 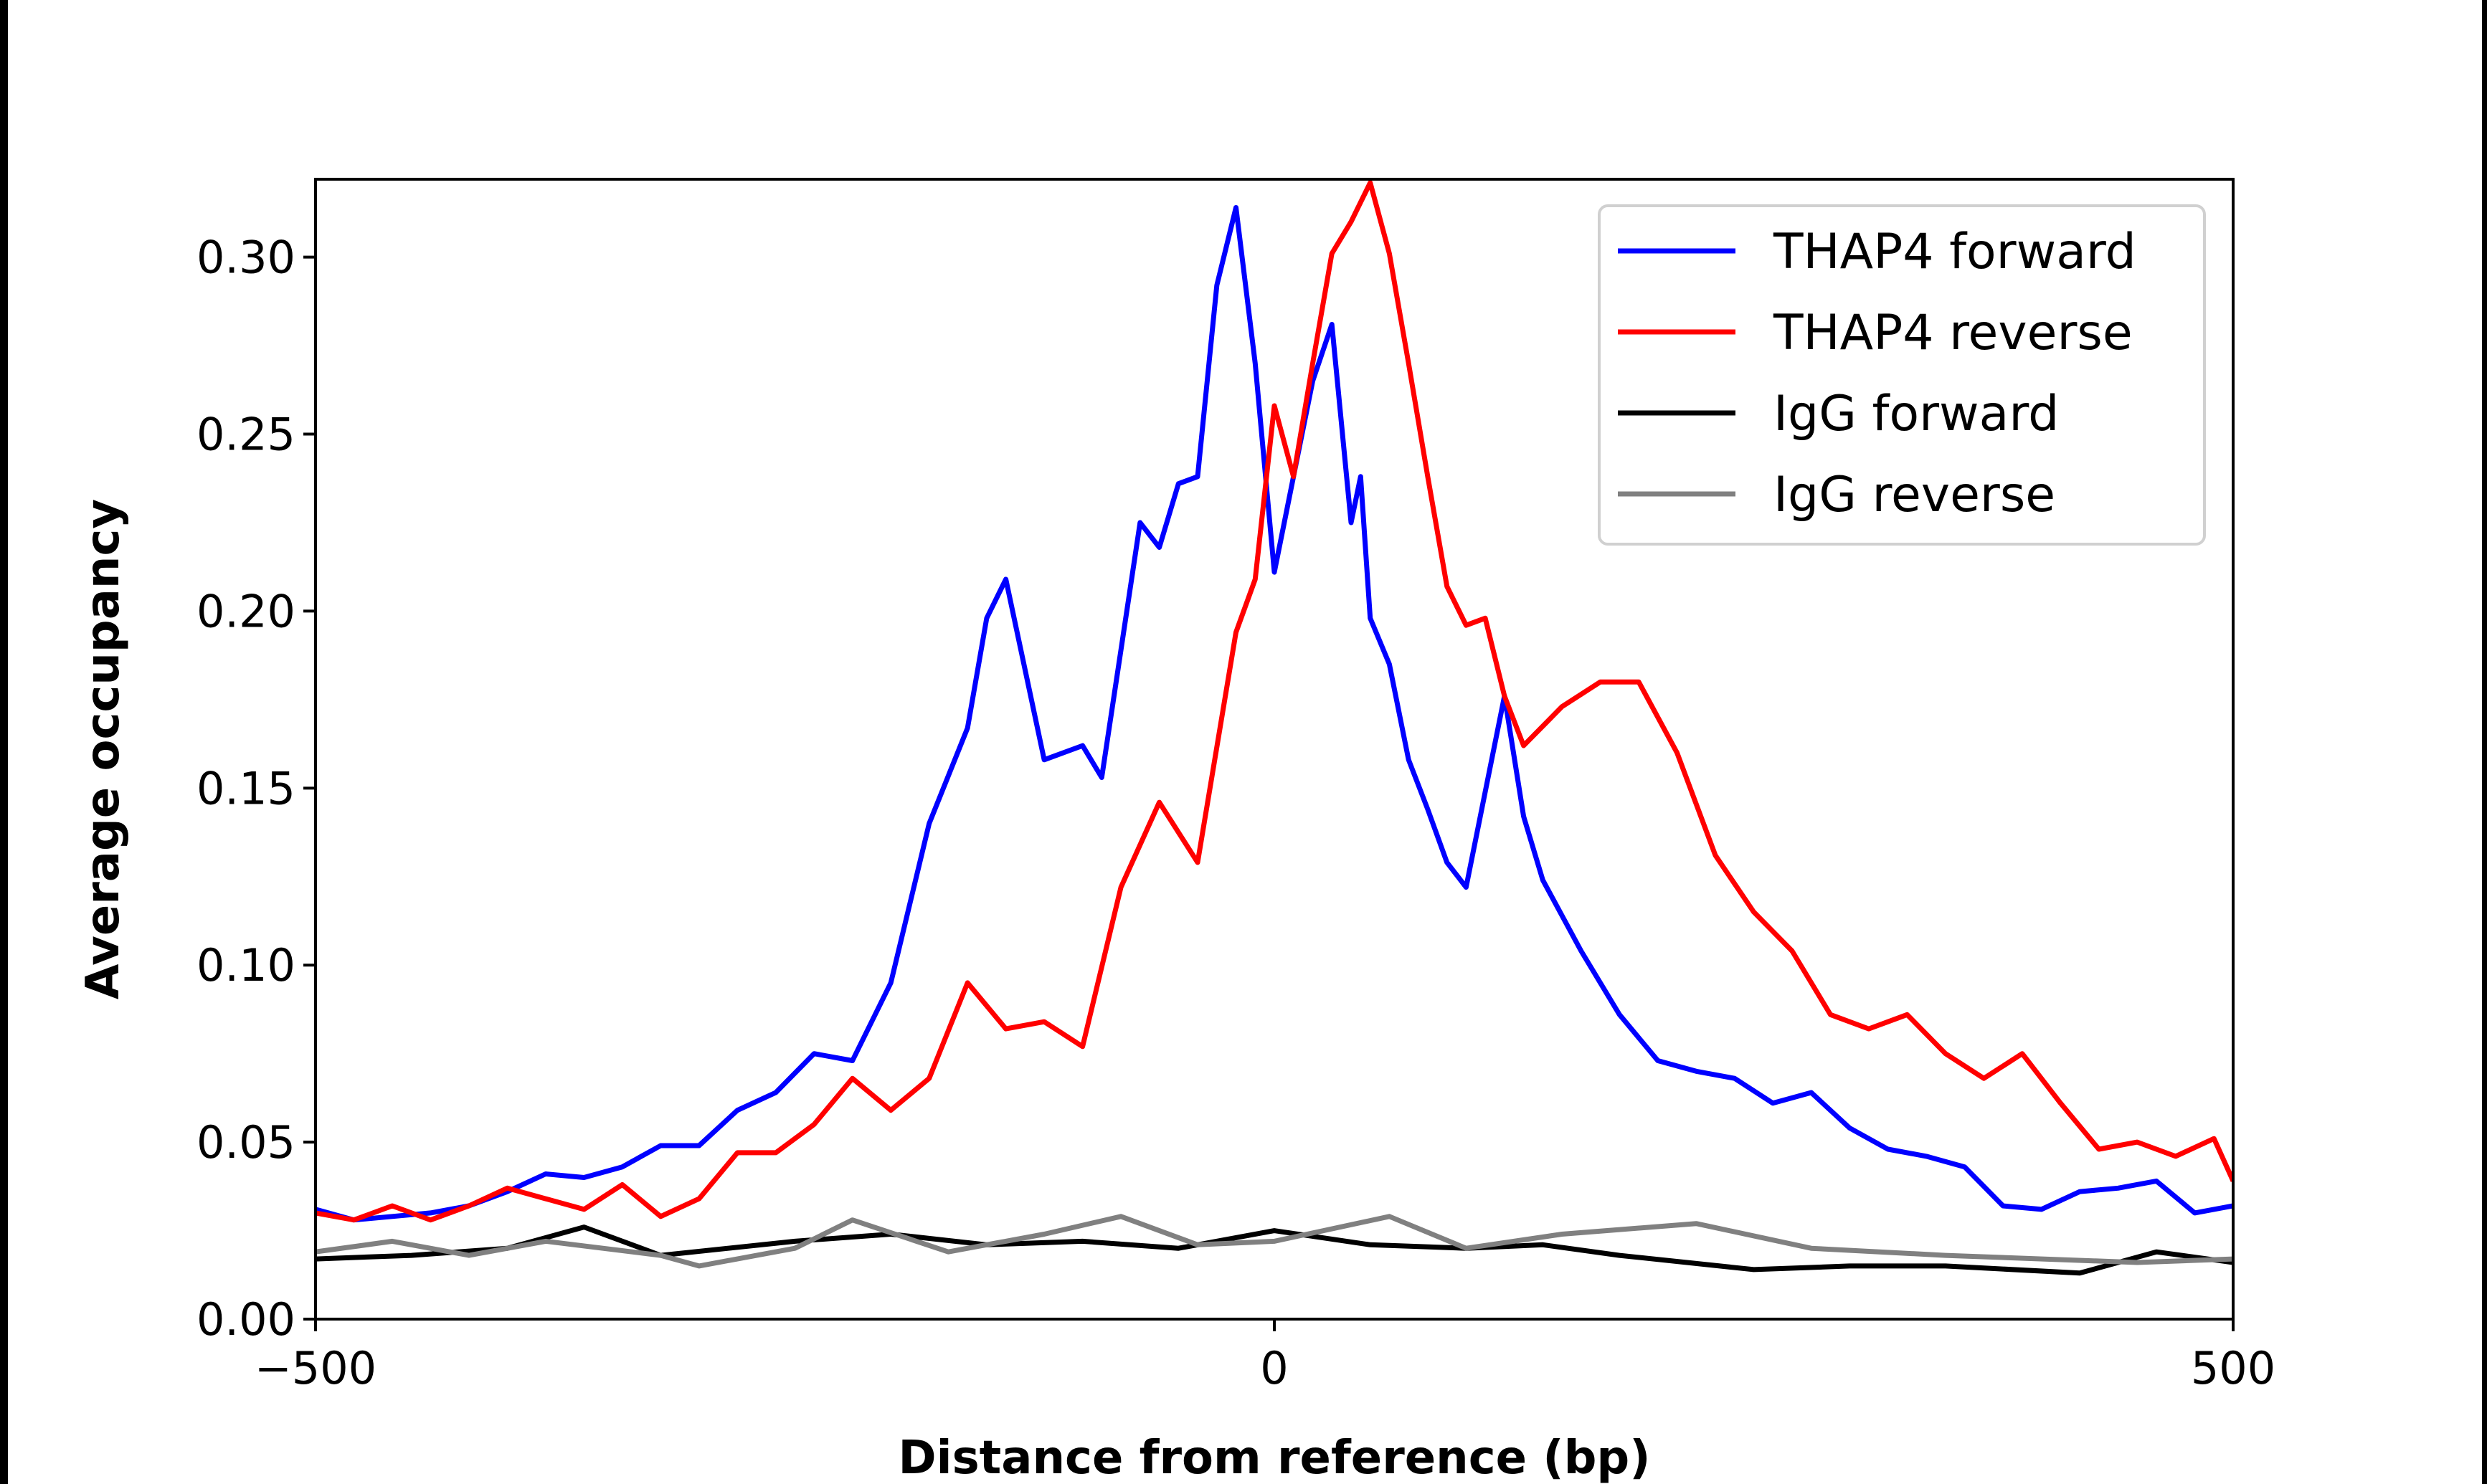 I want to click on x-axis-label: Distance from reference (bp), so click(x=1275, y=1458).